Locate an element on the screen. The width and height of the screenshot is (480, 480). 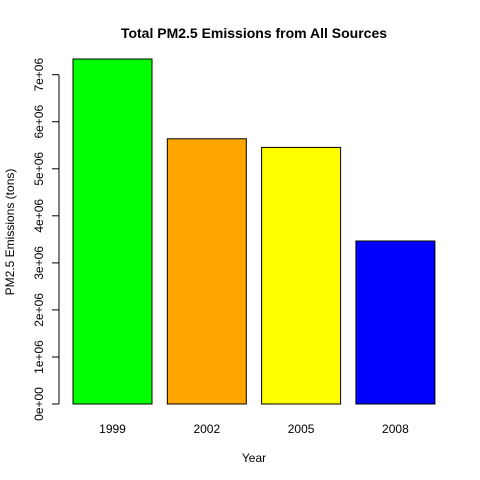
x-tick-label: 1999 is located at coordinates (112, 429).